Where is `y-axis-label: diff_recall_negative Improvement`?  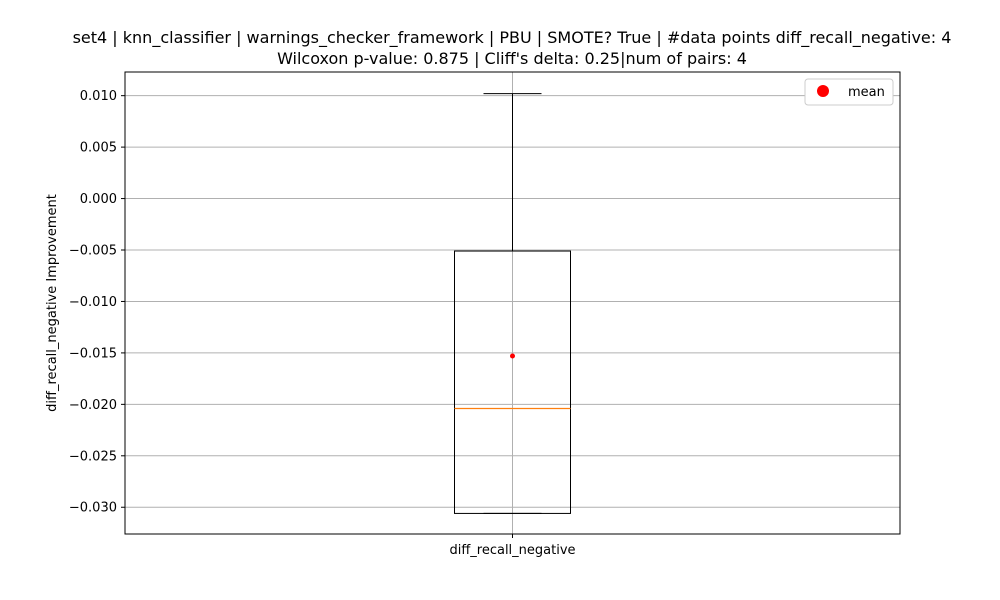
y-axis-label: diff_recall_negative Improvement is located at coordinates (52, 303).